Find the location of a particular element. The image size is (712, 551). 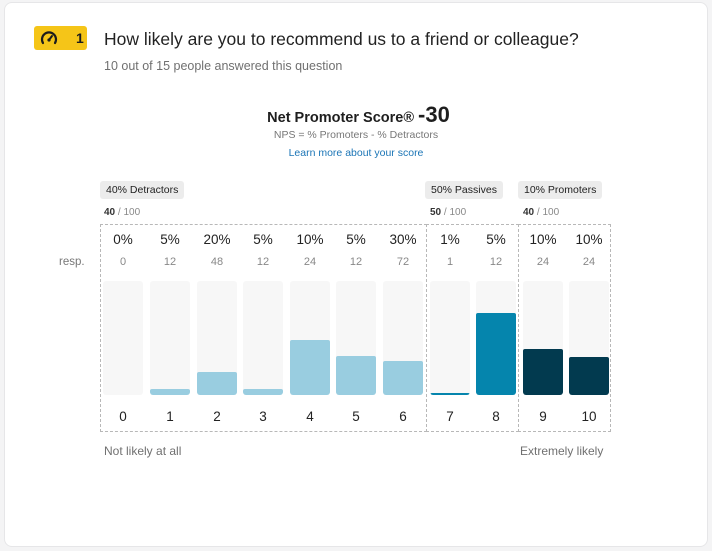

passives-badge: 50% Passives is located at coordinates (464, 190).